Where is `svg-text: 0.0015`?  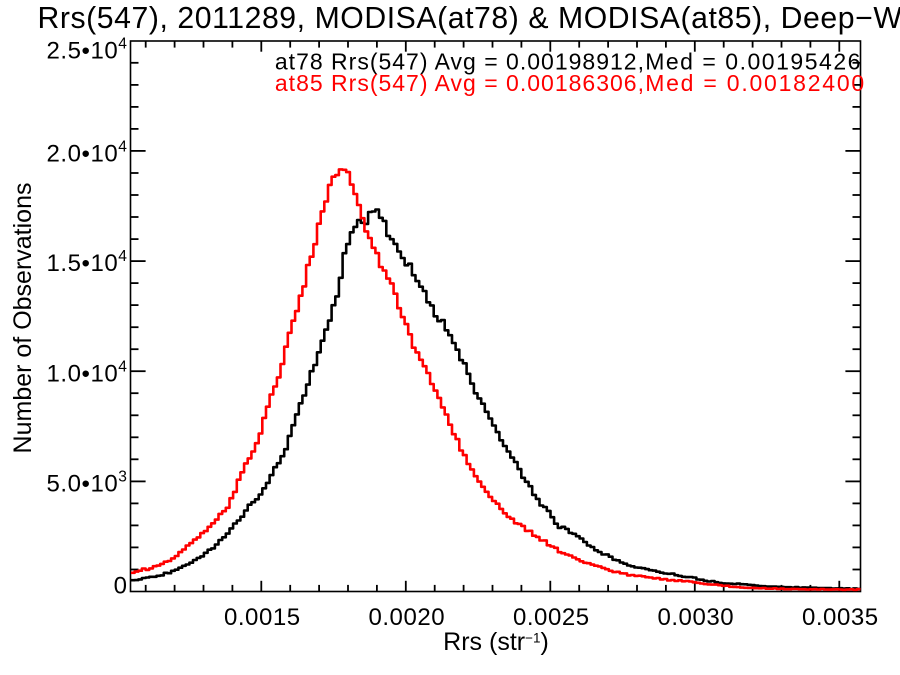 svg-text: 0.0015 is located at coordinates (262, 617).